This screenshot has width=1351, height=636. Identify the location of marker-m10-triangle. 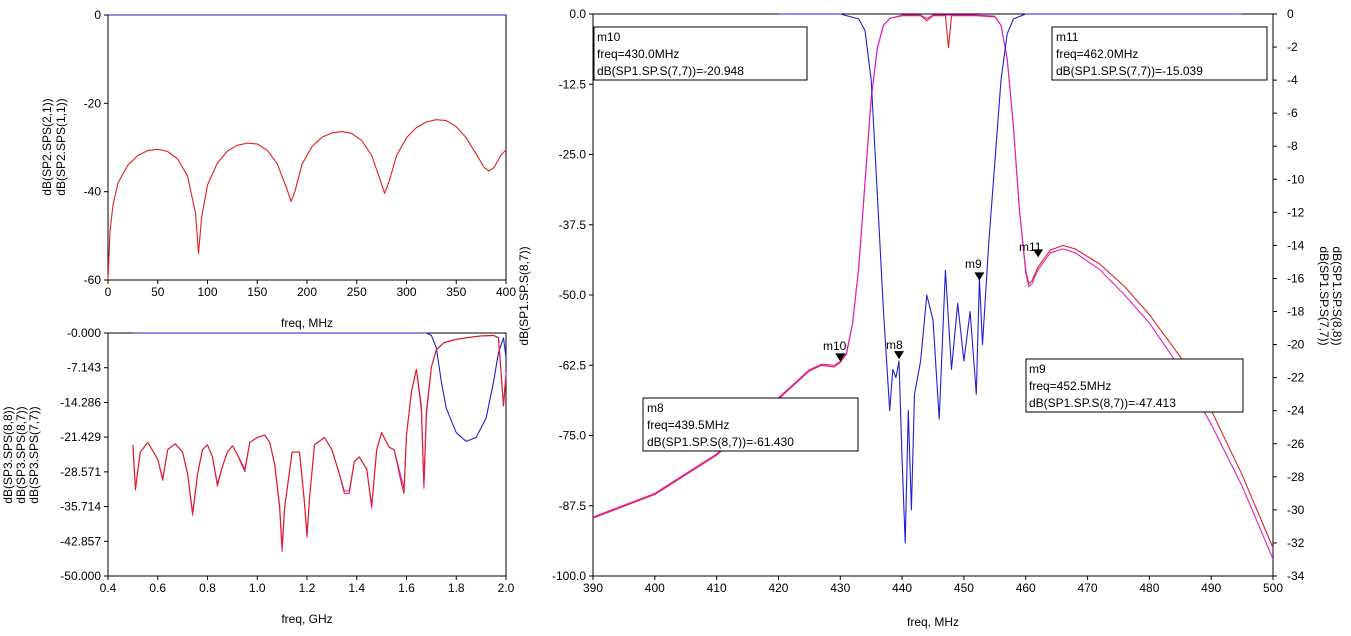
(840, 357).